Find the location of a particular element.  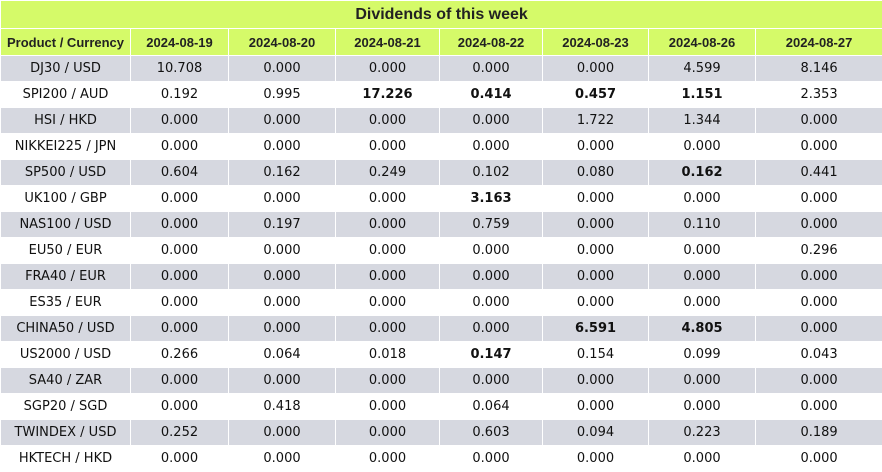

product-cell: TWINDEX / USD is located at coordinates (66, 433).